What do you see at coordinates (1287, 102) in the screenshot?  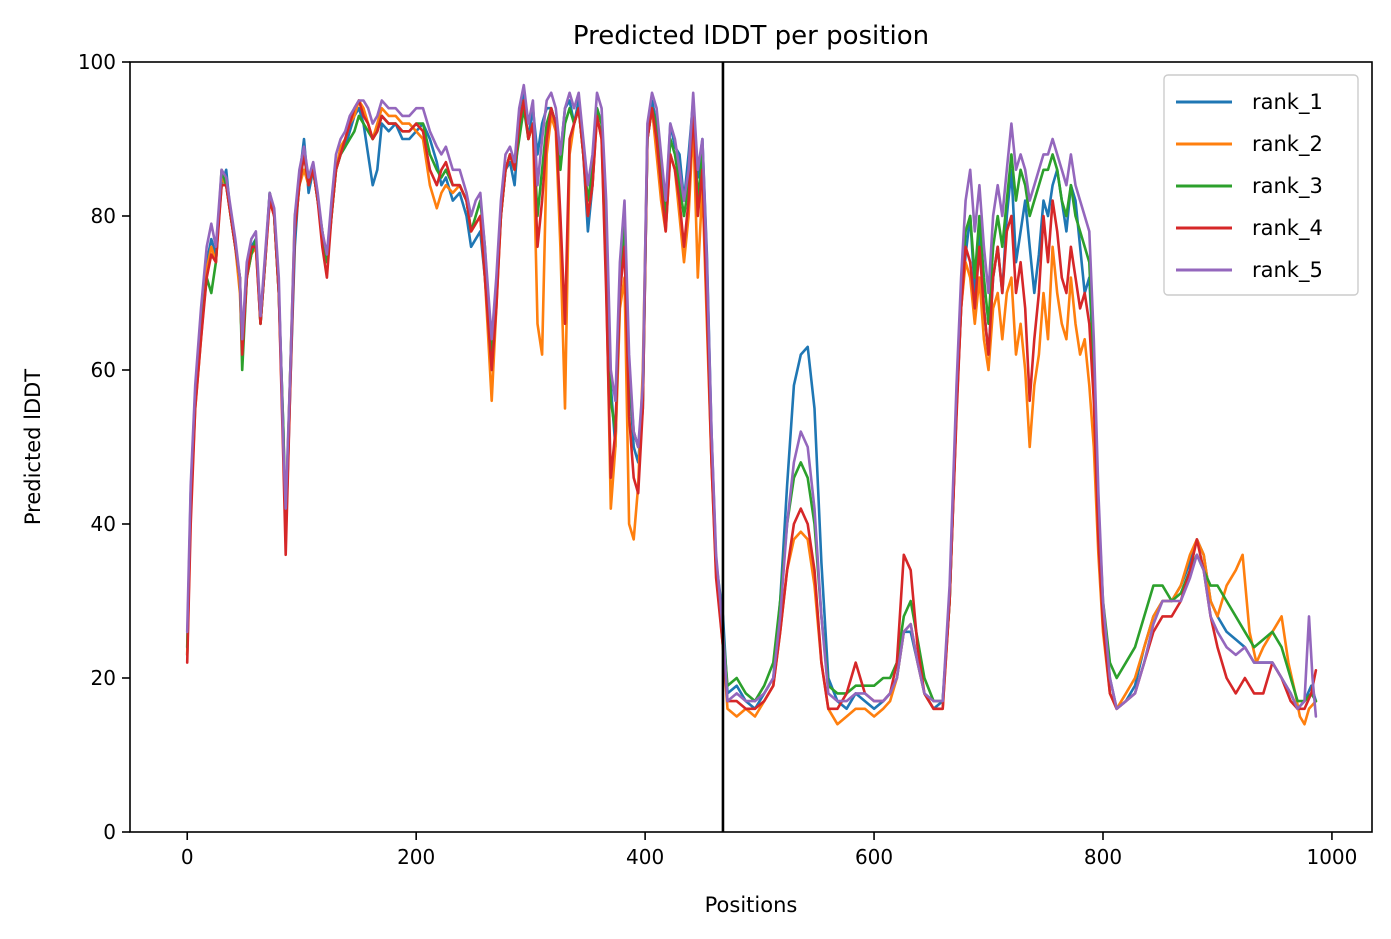 I see `legend-label-rank-1: rank_1` at bounding box center [1287, 102].